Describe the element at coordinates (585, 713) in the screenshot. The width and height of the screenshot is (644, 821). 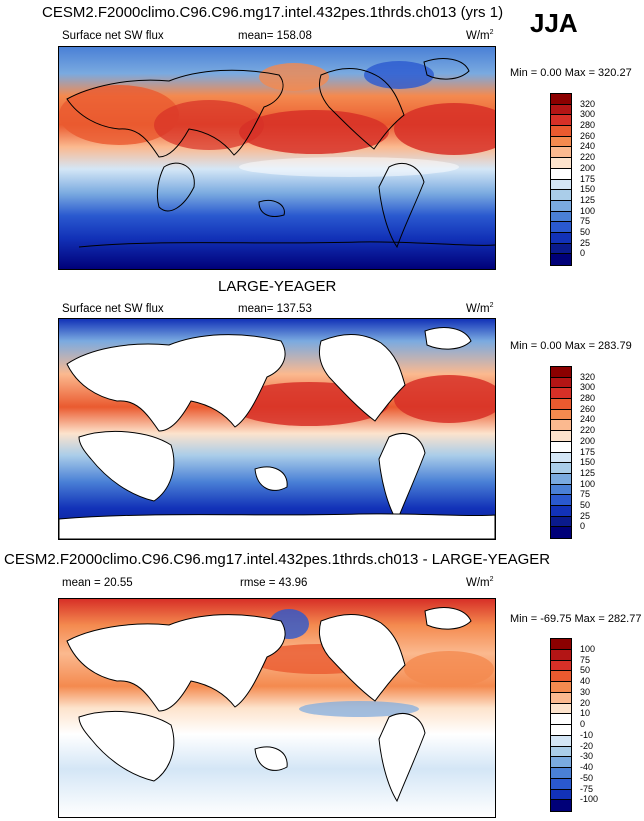
I see `colorbar-tick-label: 10` at that location.